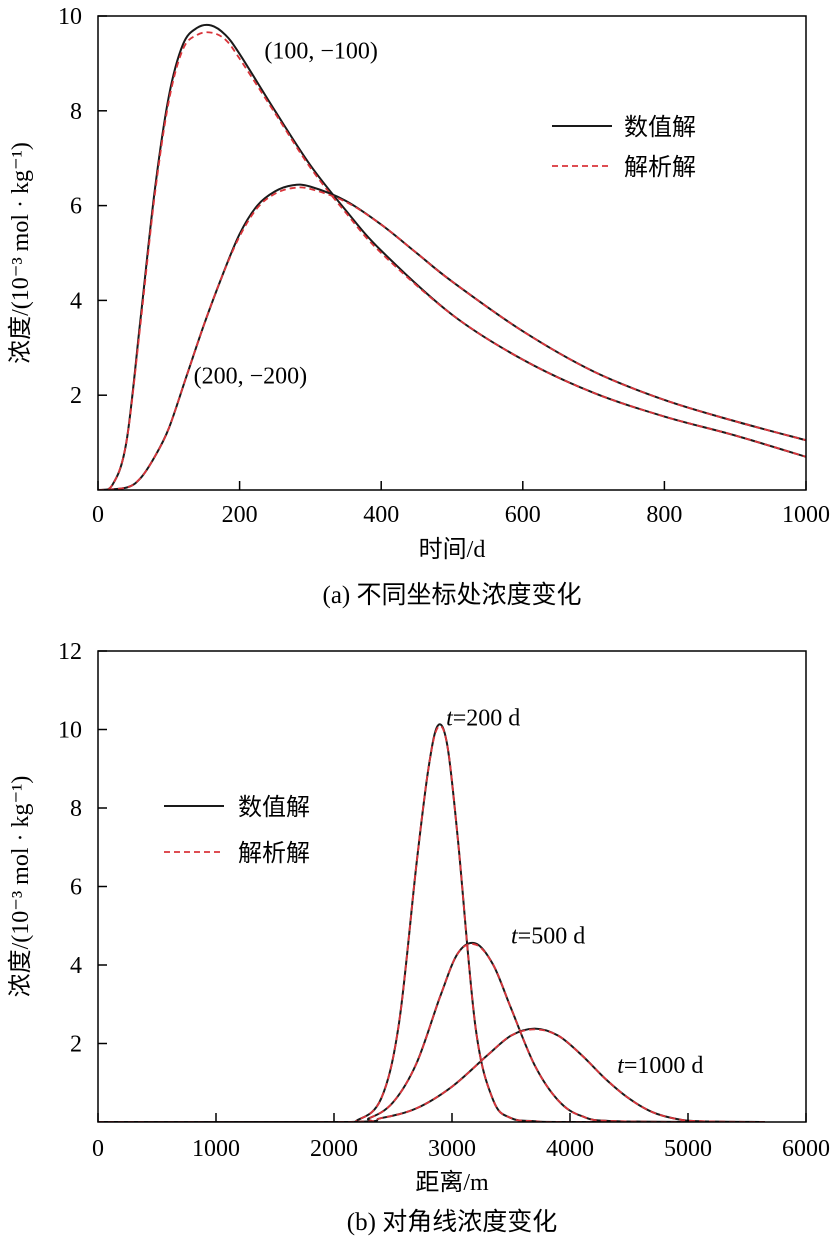 Image resolution: width=839 pixels, height=1249 pixels. I want to click on curve-annotation-1: (200, −200), so click(251, 376).